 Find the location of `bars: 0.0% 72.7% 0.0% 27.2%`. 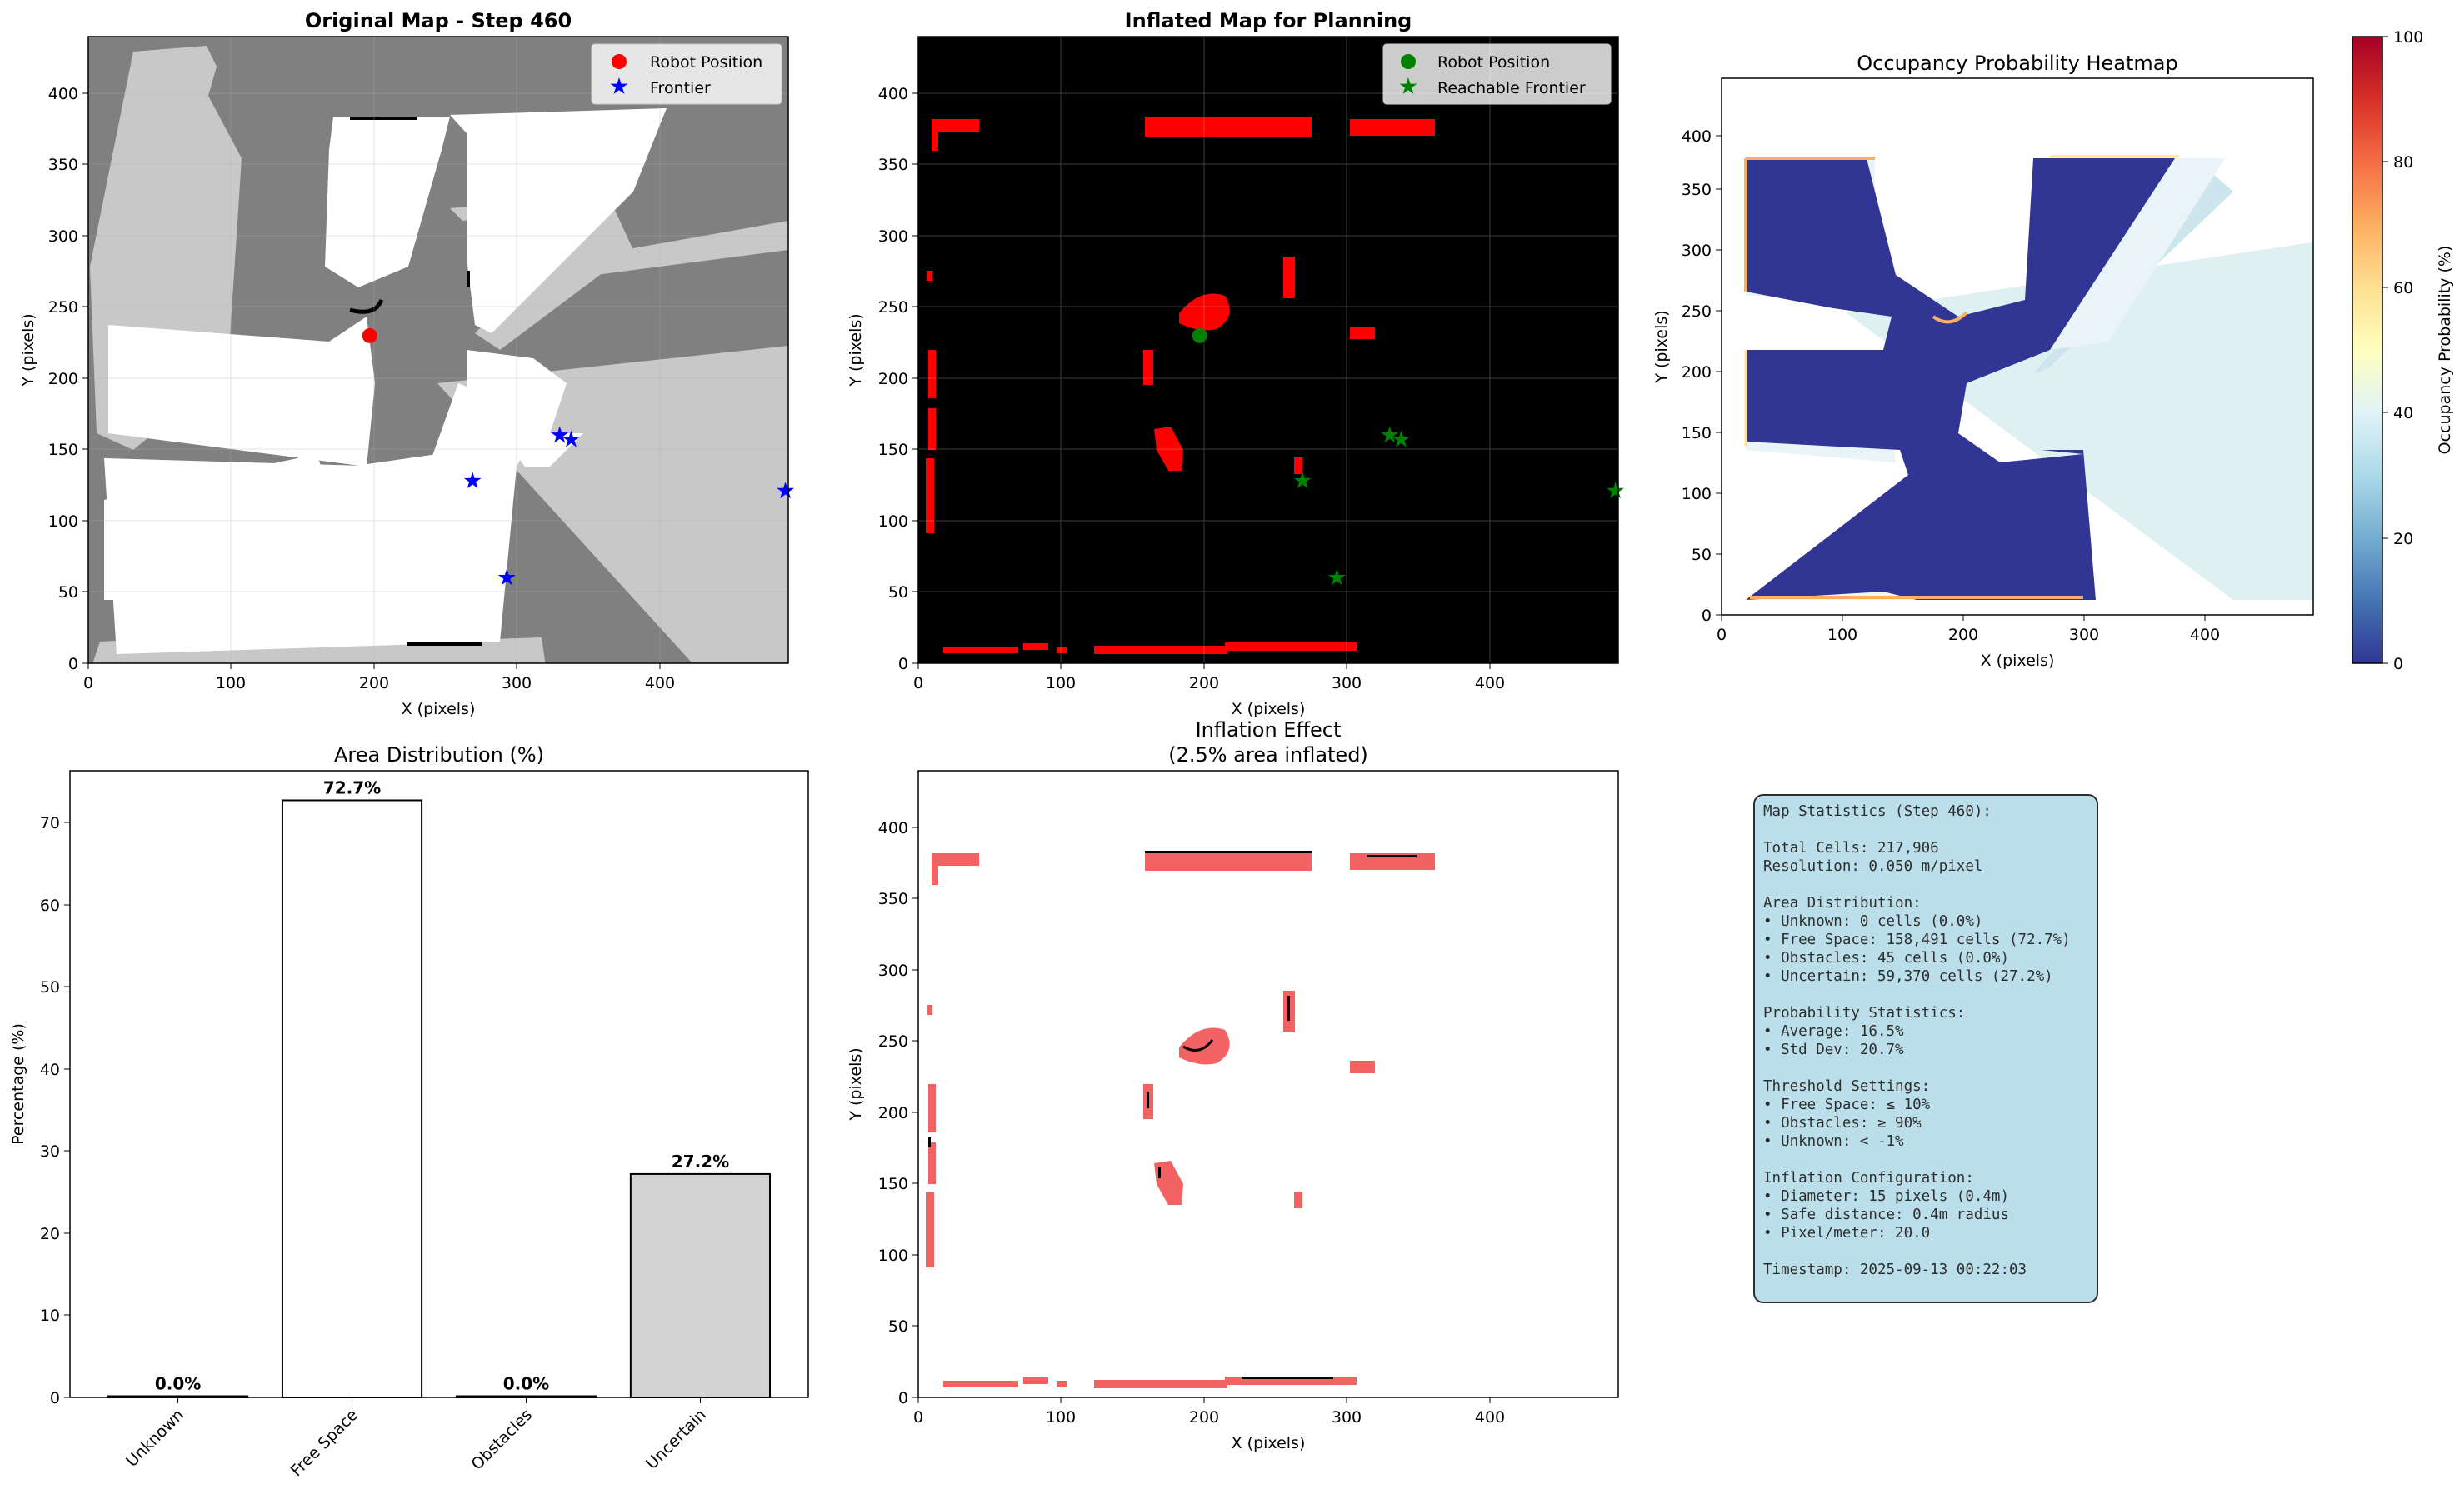

bars: 0.0% 72.7% 0.0% 27.2% is located at coordinates (439, 1088).